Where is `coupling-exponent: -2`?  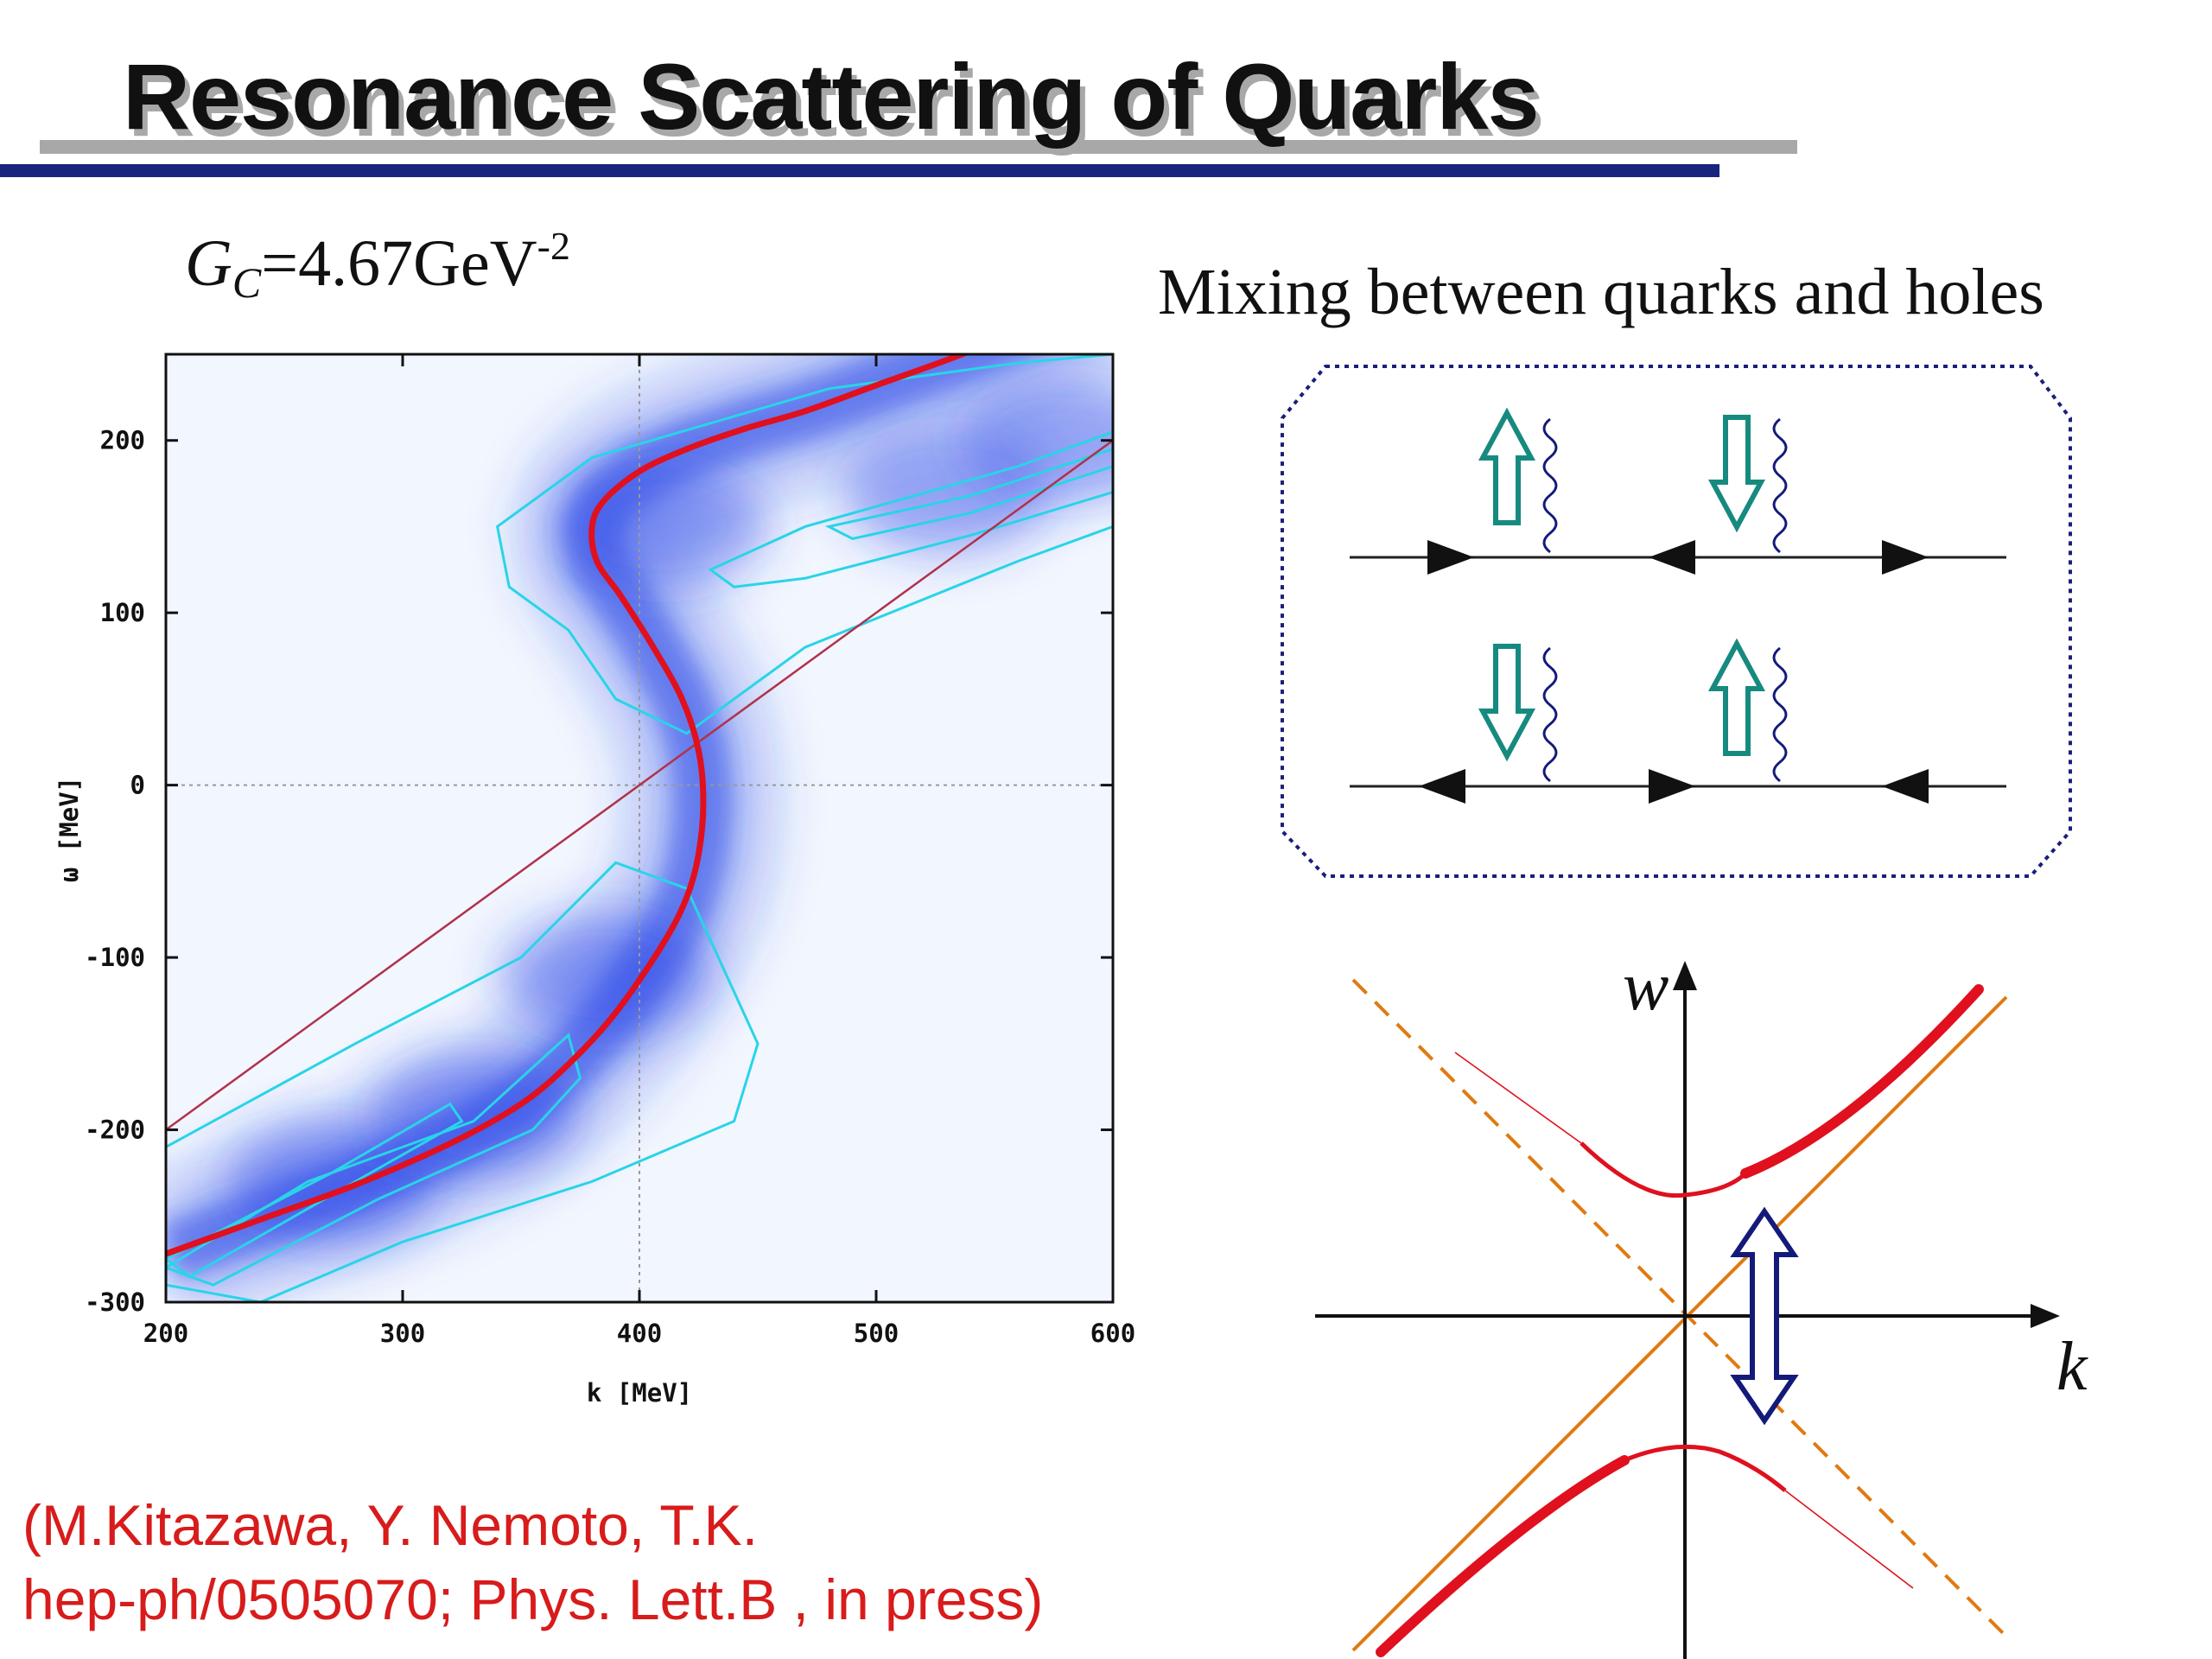
coupling-exponent: -2 is located at coordinates (553, 246).